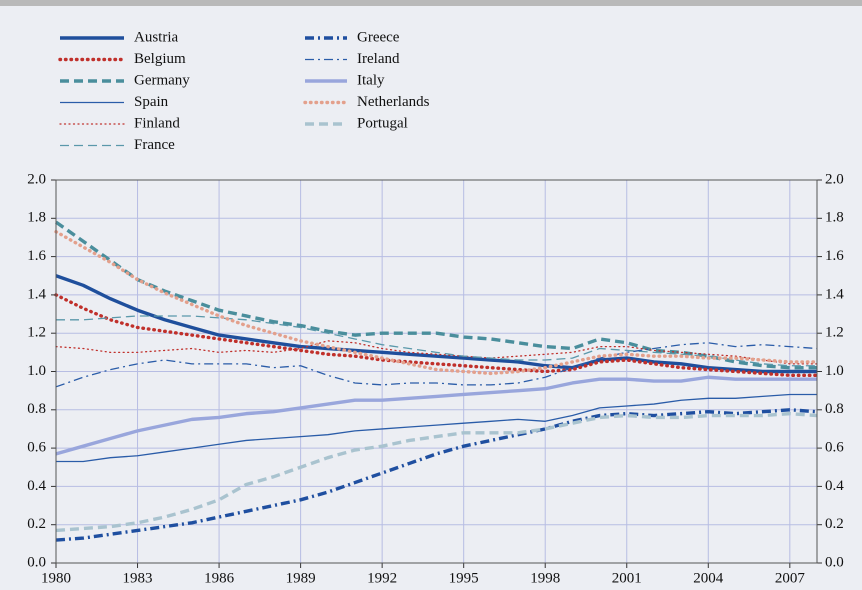 The height and width of the screenshot is (590, 862). What do you see at coordinates (162, 80) in the screenshot?
I see `legend-label: Germany` at bounding box center [162, 80].